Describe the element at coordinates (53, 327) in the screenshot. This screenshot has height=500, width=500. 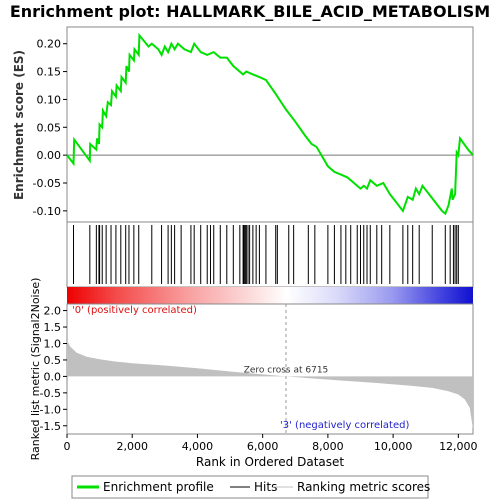
I see `metric-y-tick-label: 1.5` at that location.